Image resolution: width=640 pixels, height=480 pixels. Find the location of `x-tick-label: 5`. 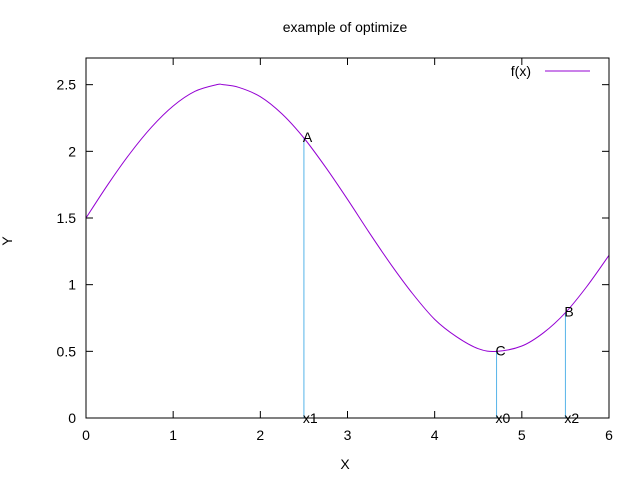

x-tick-label: 5 is located at coordinates (522, 435).